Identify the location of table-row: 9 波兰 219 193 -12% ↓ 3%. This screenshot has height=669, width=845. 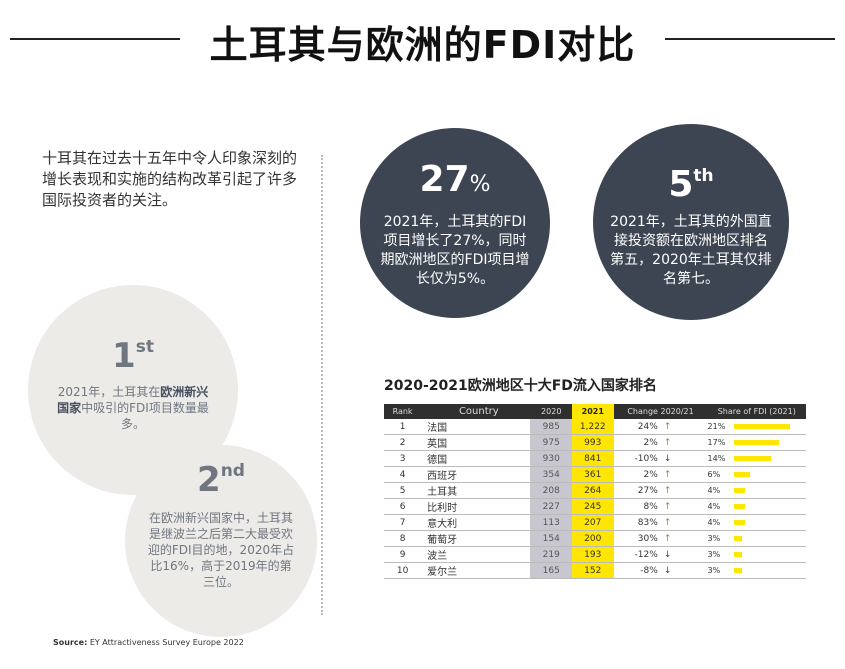
(595, 554).